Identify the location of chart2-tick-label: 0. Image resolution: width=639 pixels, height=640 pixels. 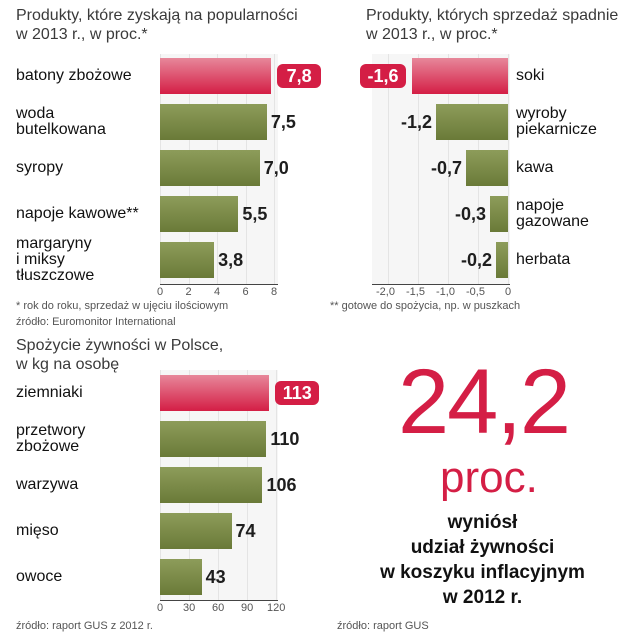
(508, 292).